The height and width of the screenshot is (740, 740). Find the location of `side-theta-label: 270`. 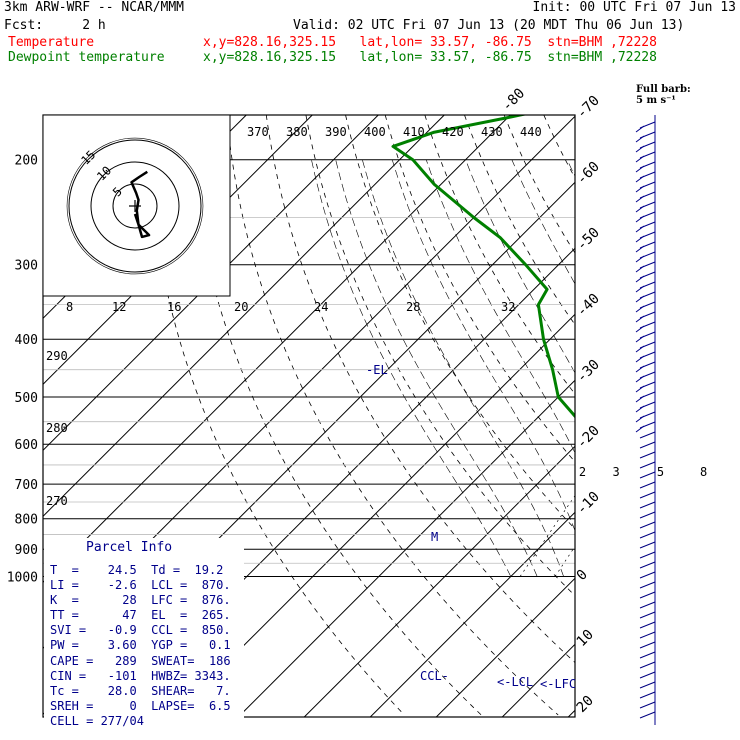

side-theta-label: 270 is located at coordinates (57, 501).